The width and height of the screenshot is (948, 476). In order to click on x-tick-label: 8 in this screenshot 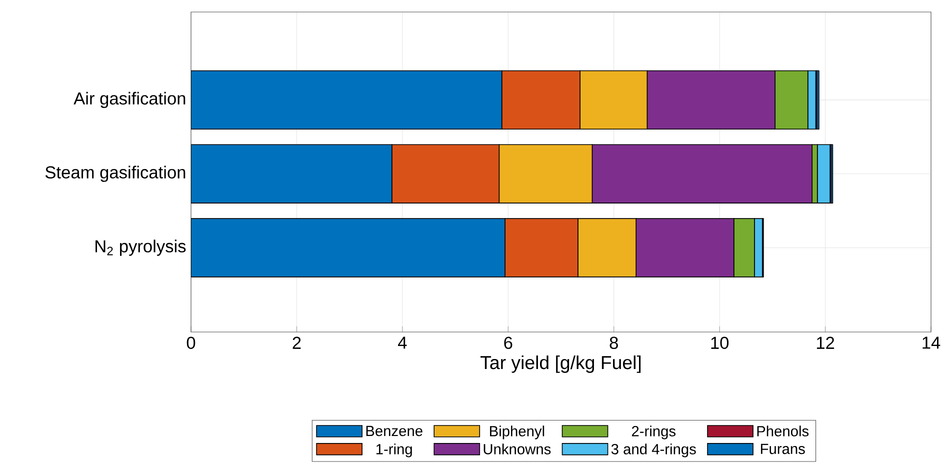, I will do `click(614, 342)`.